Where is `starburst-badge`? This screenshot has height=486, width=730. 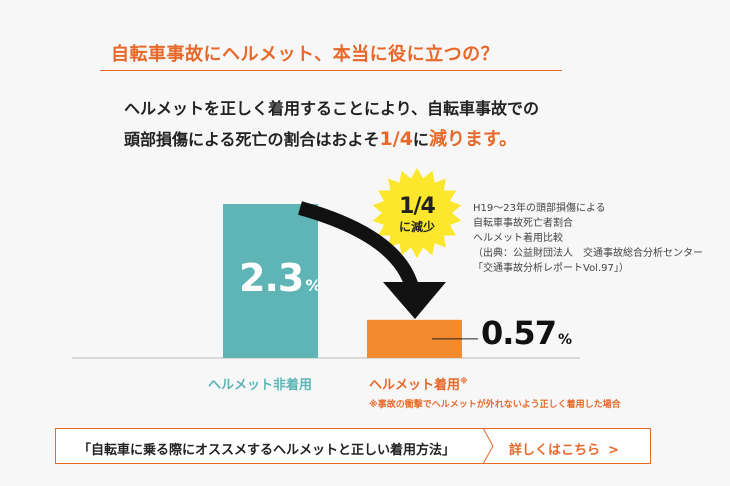
starburst-badge is located at coordinates (417, 213).